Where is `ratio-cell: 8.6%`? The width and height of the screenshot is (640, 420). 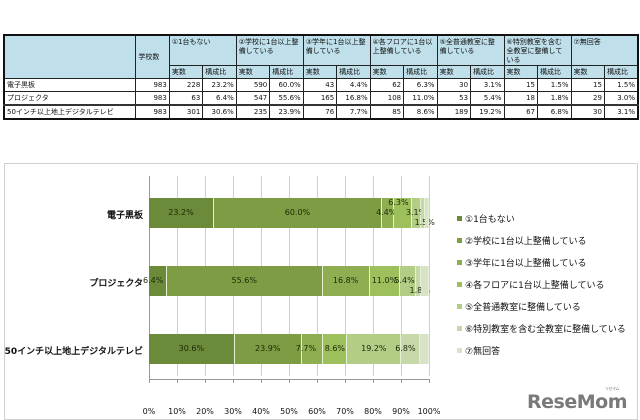
ratio-cell: 8.6% is located at coordinates (420, 112).